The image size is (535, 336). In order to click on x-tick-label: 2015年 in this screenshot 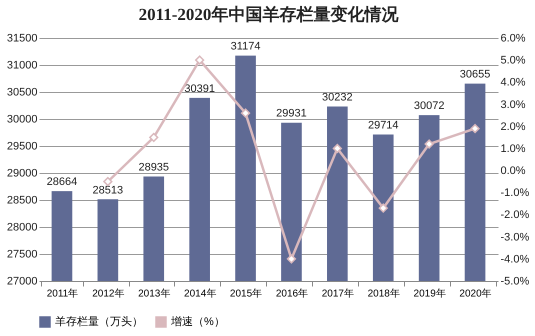, I will do `click(246, 294)`.